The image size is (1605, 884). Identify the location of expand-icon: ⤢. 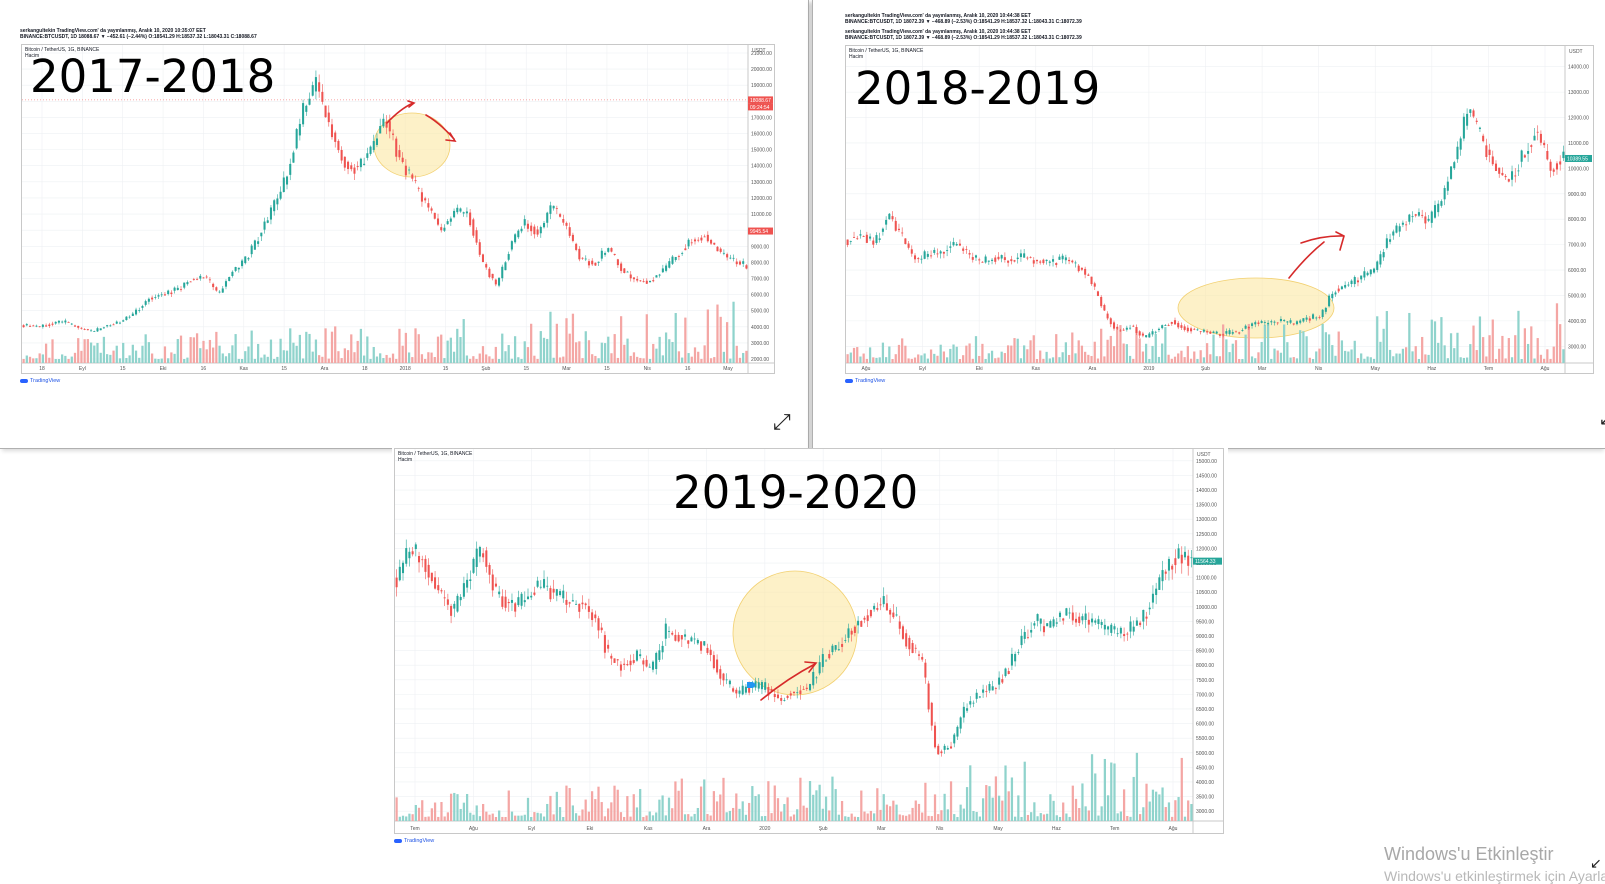
(782, 422).